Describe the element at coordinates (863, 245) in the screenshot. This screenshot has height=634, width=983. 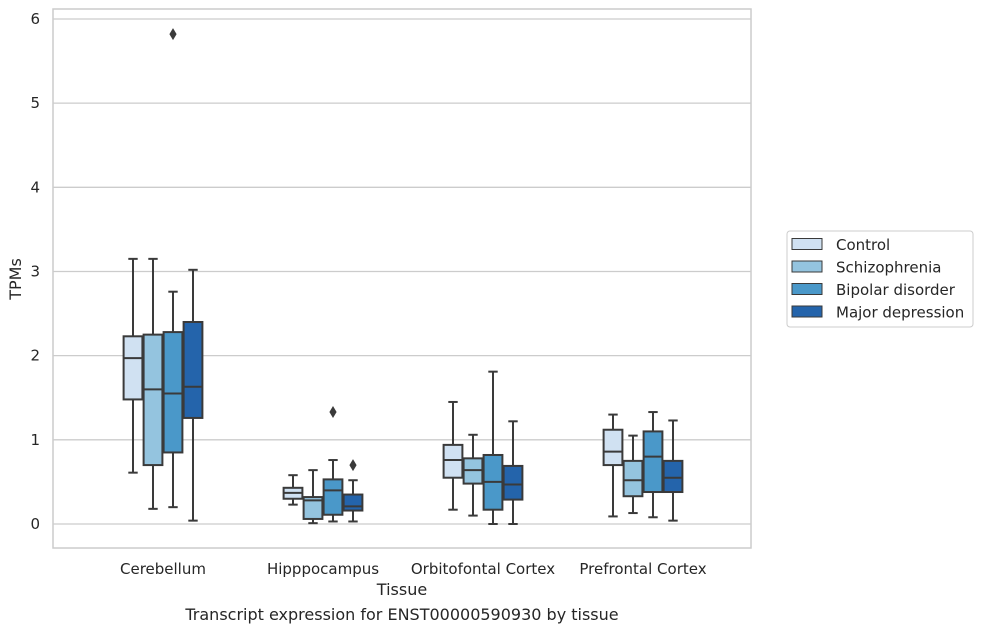
I see `legend-label: Control` at that location.